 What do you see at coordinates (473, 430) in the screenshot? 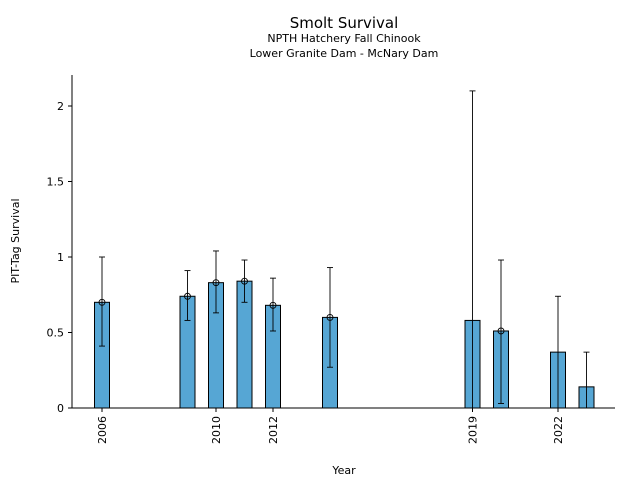
I see `x-tick-label-2019: 2019` at bounding box center [473, 430].